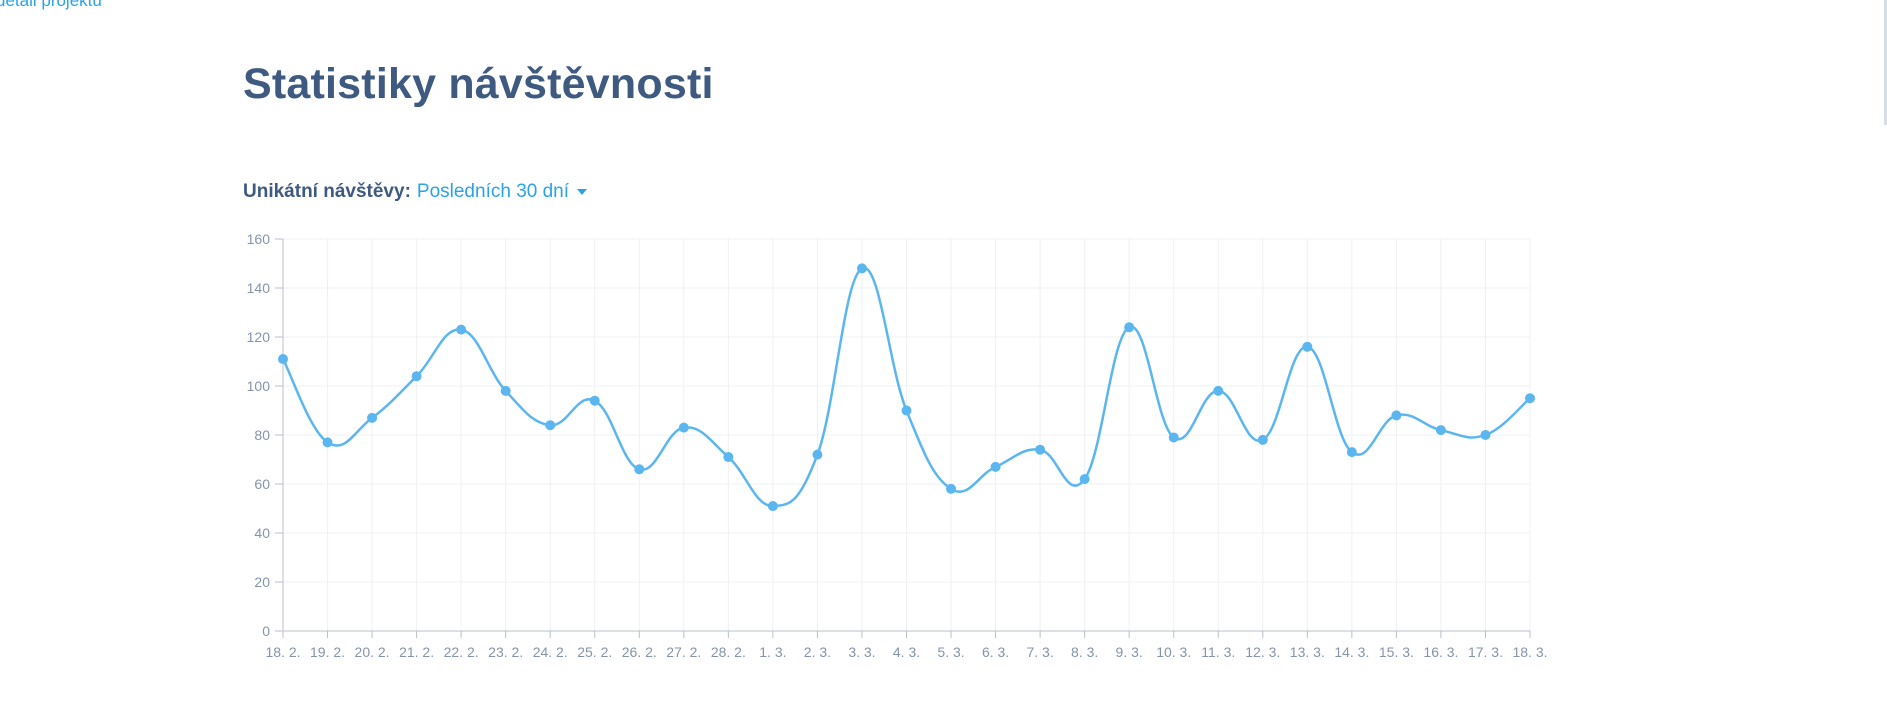 Image resolution: width=1887 pixels, height=719 pixels. Describe the element at coordinates (262, 435) in the screenshot. I see `y-tick-label: 80` at that location.